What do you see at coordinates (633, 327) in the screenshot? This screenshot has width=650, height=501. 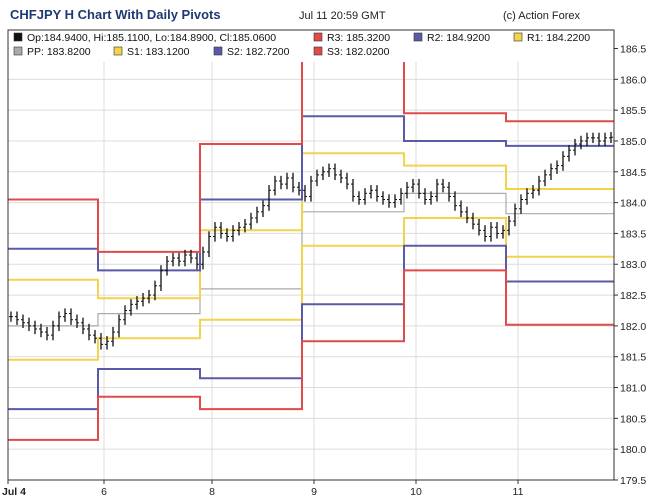 I see `y-tick-label: 182.0` at bounding box center [633, 327].